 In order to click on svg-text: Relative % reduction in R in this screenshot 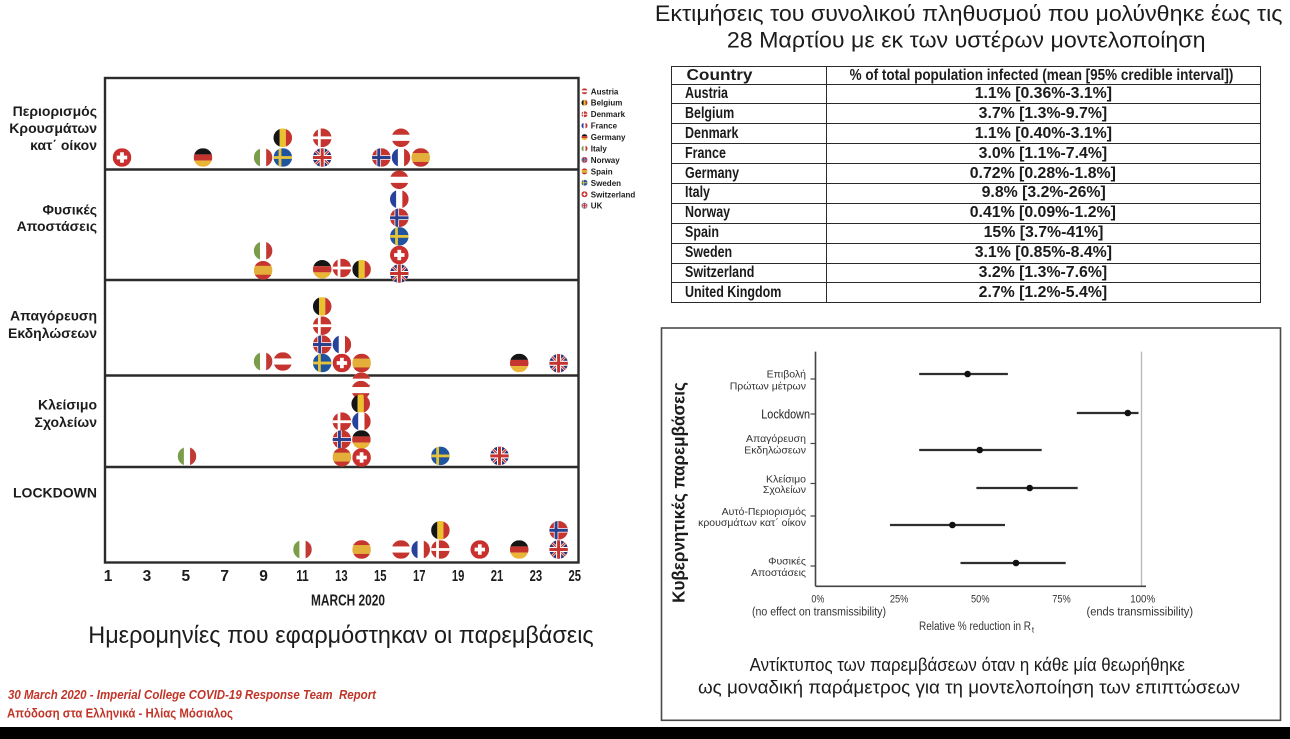, I will do `click(975, 627)`.